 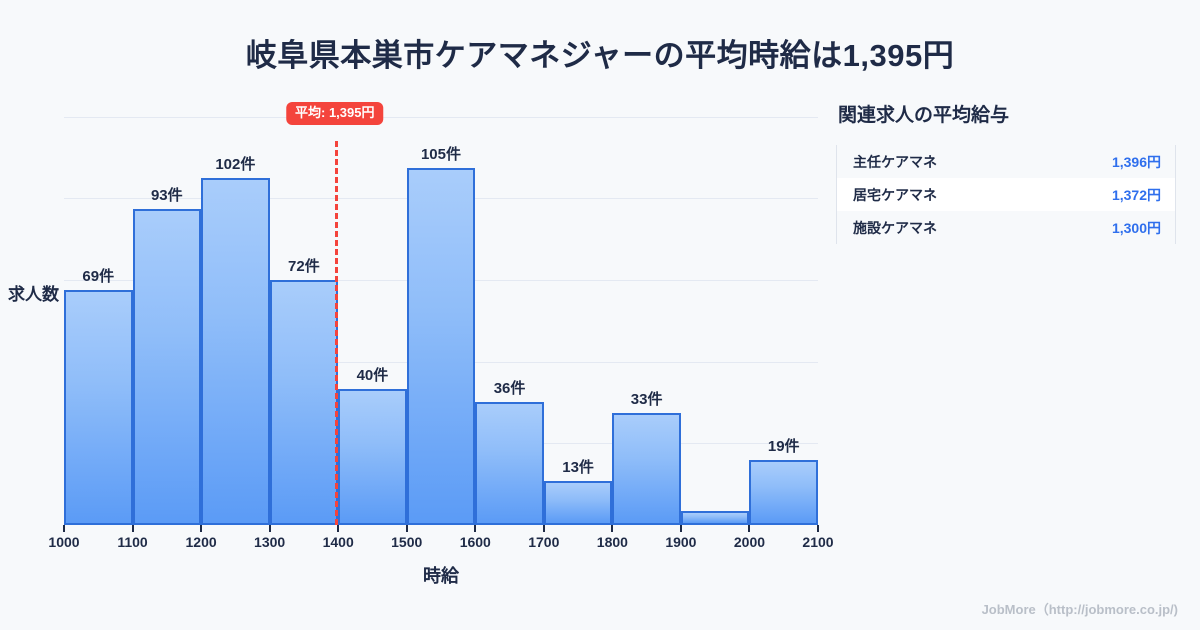 I want to click on bar-value-label: 105件, so click(x=440, y=154).